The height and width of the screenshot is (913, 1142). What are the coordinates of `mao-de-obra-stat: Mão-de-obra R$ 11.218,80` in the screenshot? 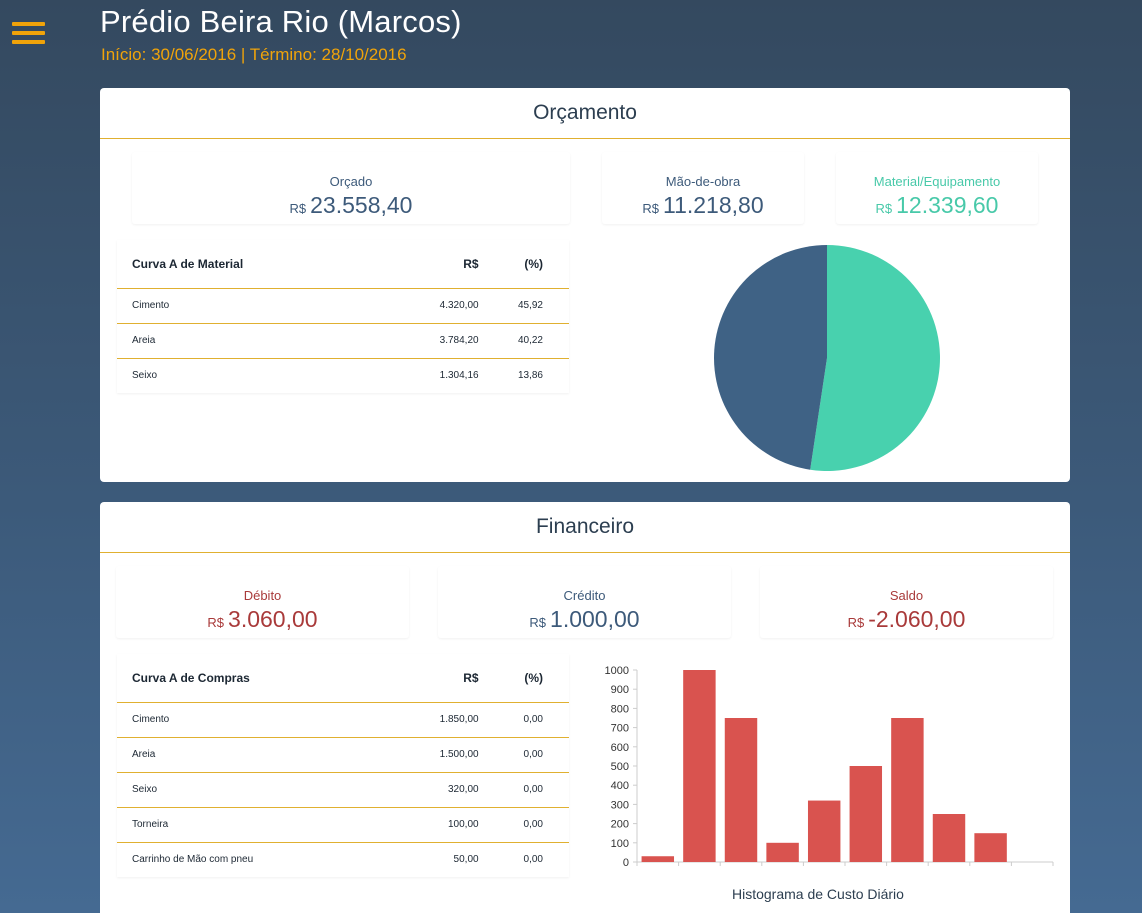 It's located at (703, 188).